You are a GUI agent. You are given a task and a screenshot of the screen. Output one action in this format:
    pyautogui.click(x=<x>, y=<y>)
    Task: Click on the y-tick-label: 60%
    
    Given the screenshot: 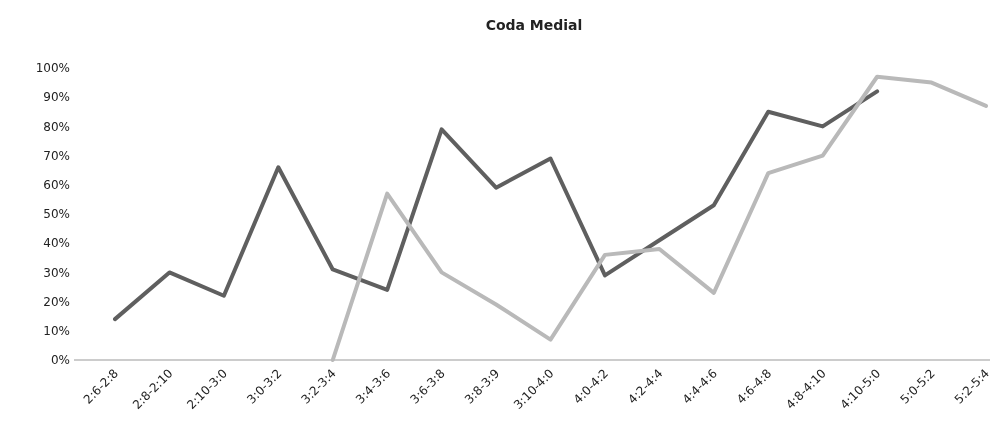 What is the action you would take?
    pyautogui.click(x=56, y=185)
    